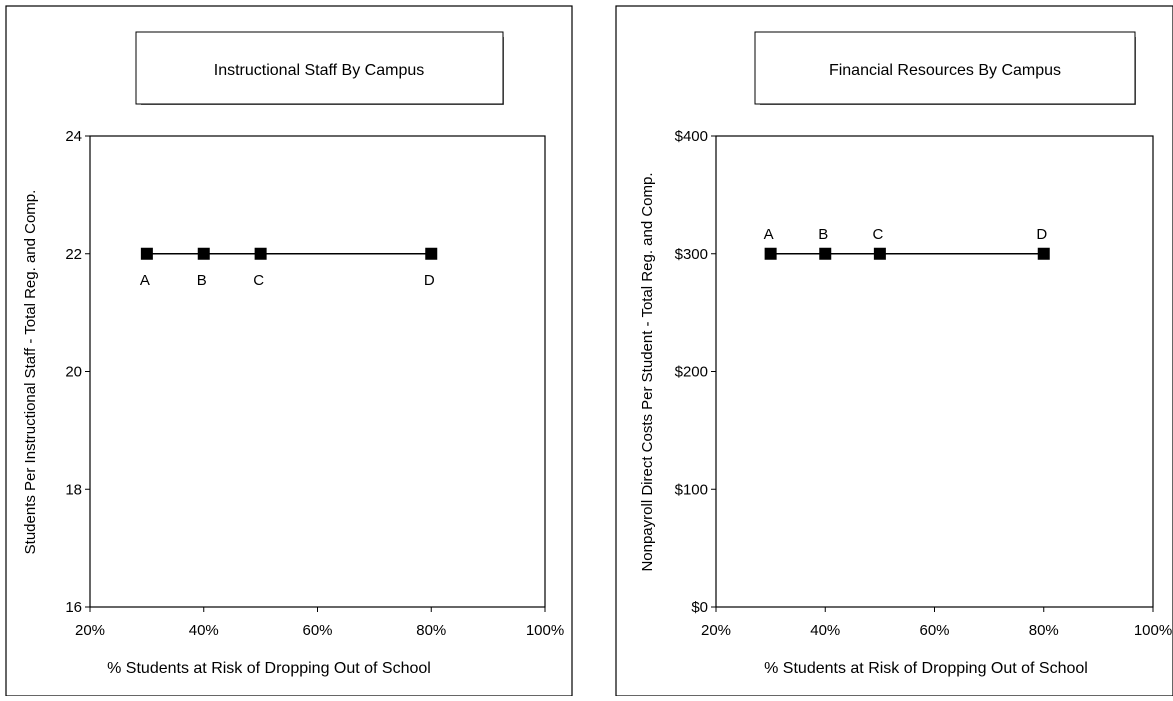 Image resolution: width=1173 pixels, height=701 pixels. What do you see at coordinates (691, 372) in the screenshot?
I see `y-tick-label: $200` at bounding box center [691, 372].